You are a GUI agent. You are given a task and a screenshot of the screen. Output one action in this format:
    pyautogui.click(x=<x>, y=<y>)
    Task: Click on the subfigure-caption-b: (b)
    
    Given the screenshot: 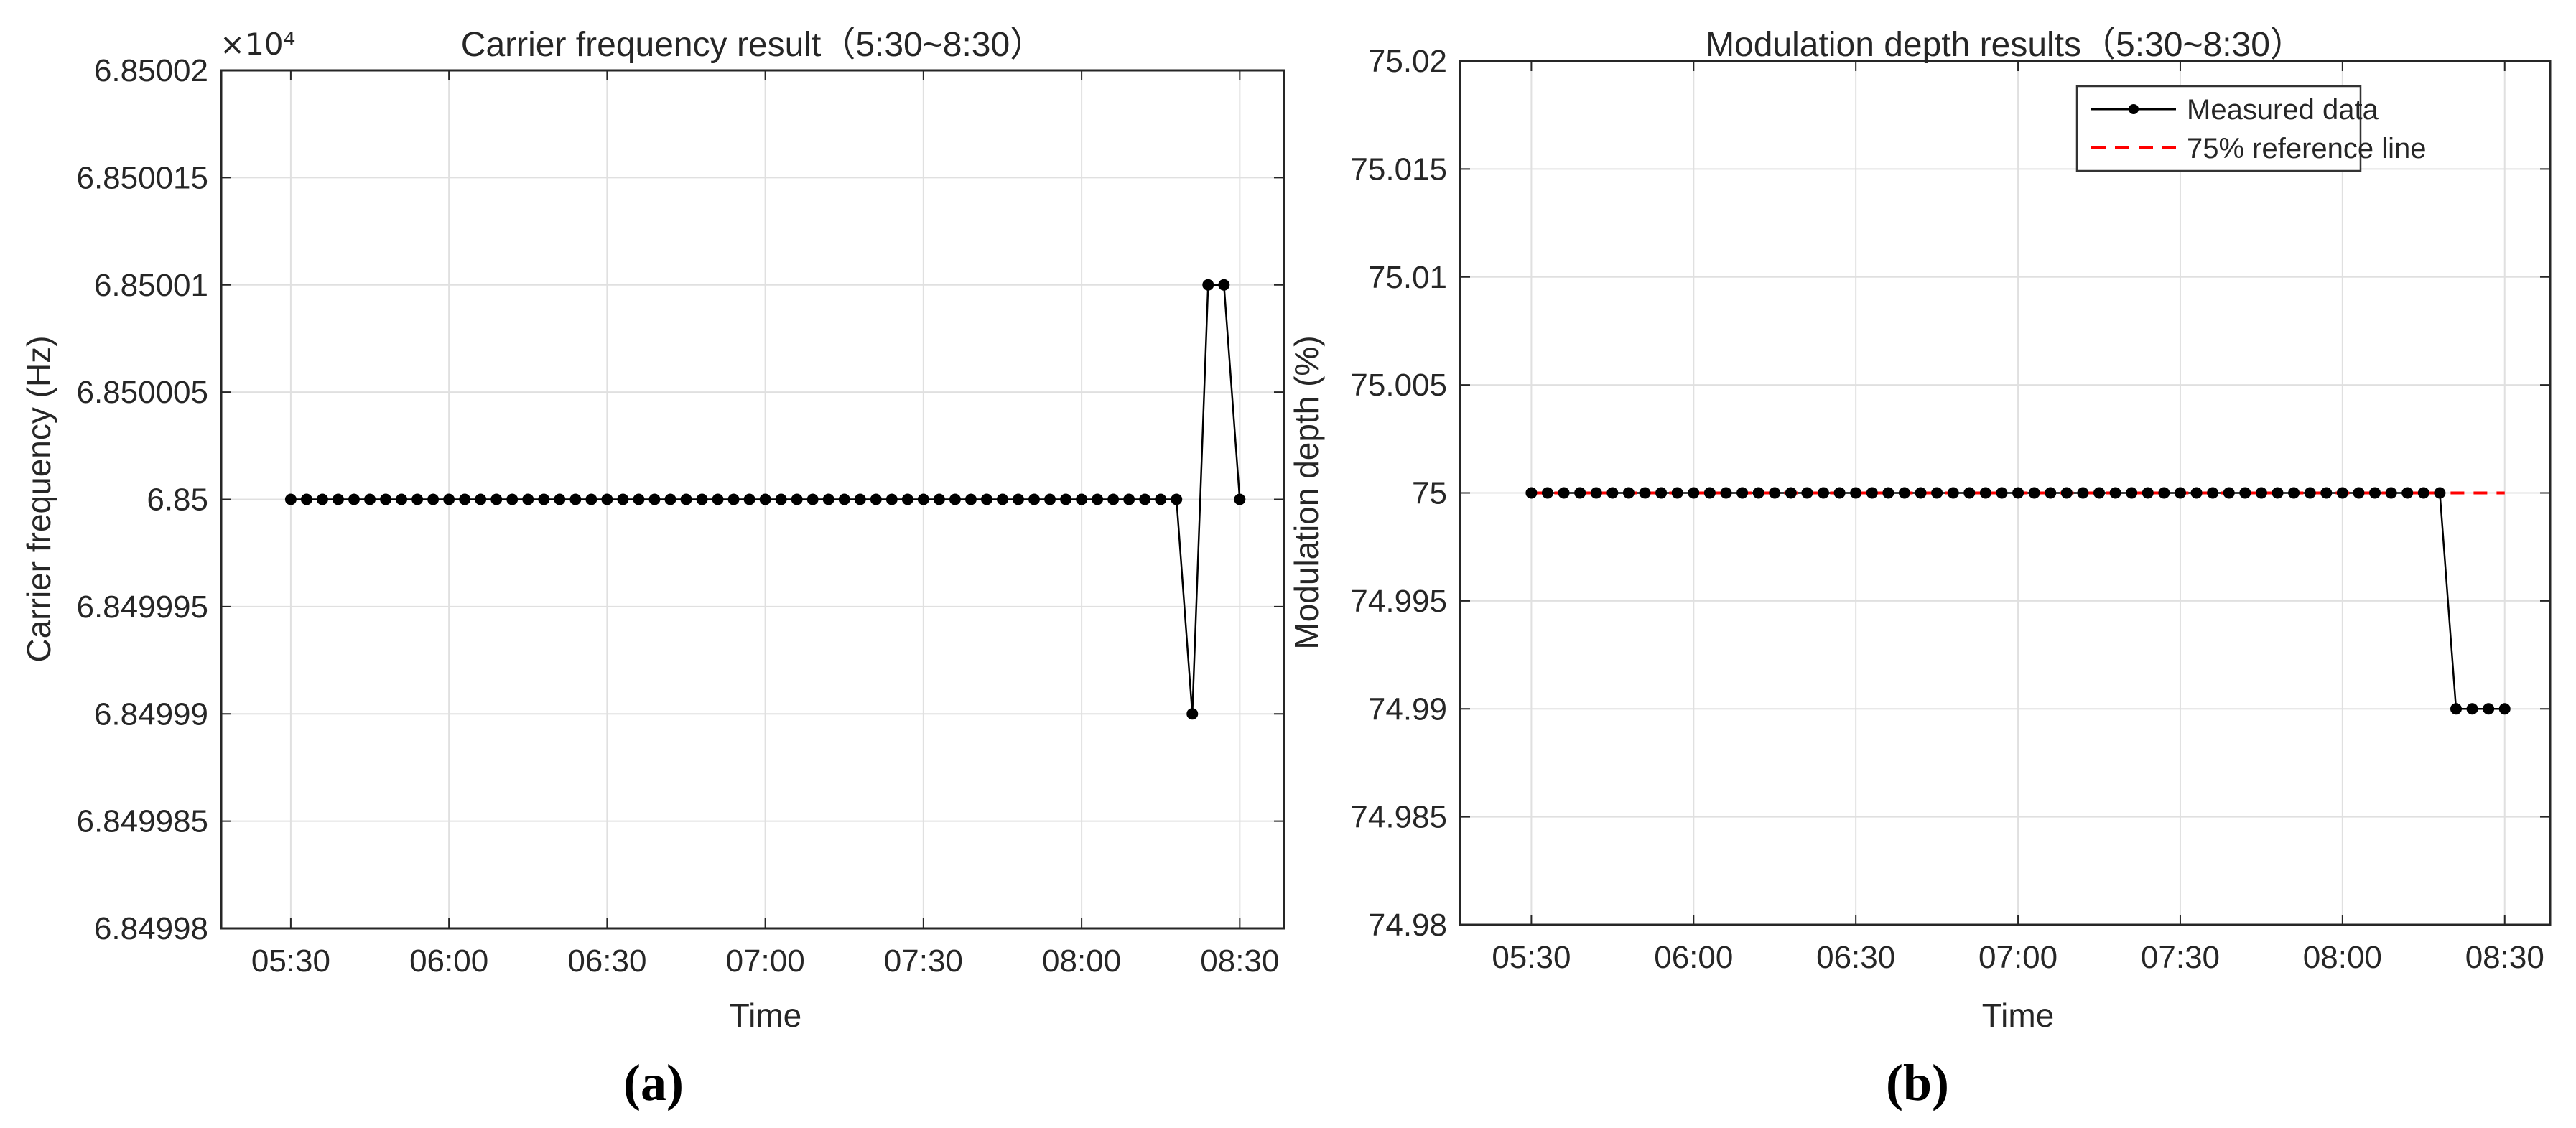 What is the action you would take?
    pyautogui.click(x=1917, y=1082)
    